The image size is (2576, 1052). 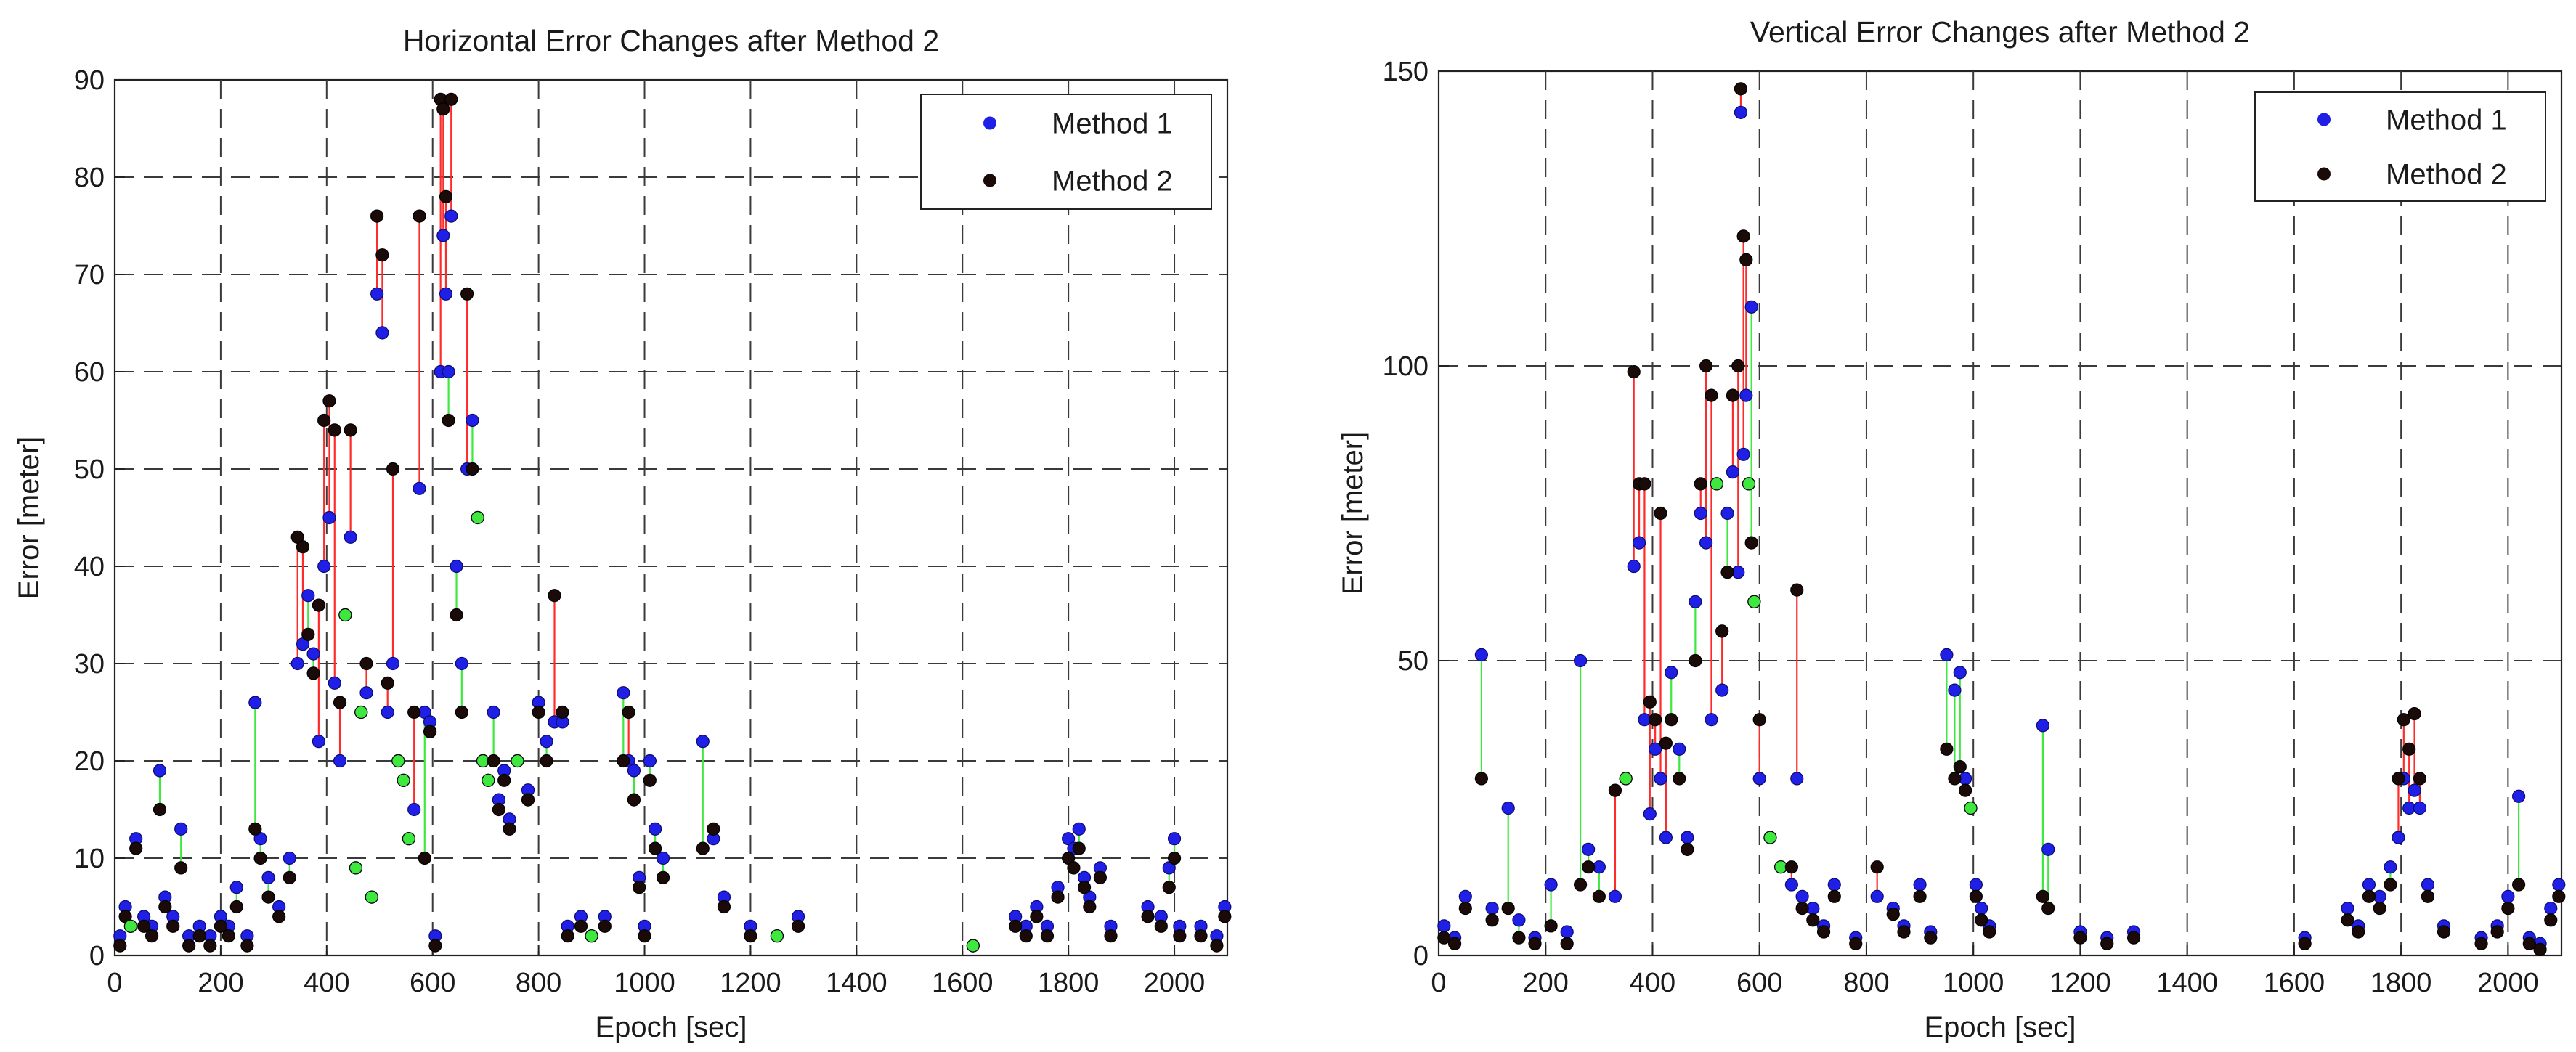 I want to click on x-tick-label: 600, so click(x=1759, y=983).